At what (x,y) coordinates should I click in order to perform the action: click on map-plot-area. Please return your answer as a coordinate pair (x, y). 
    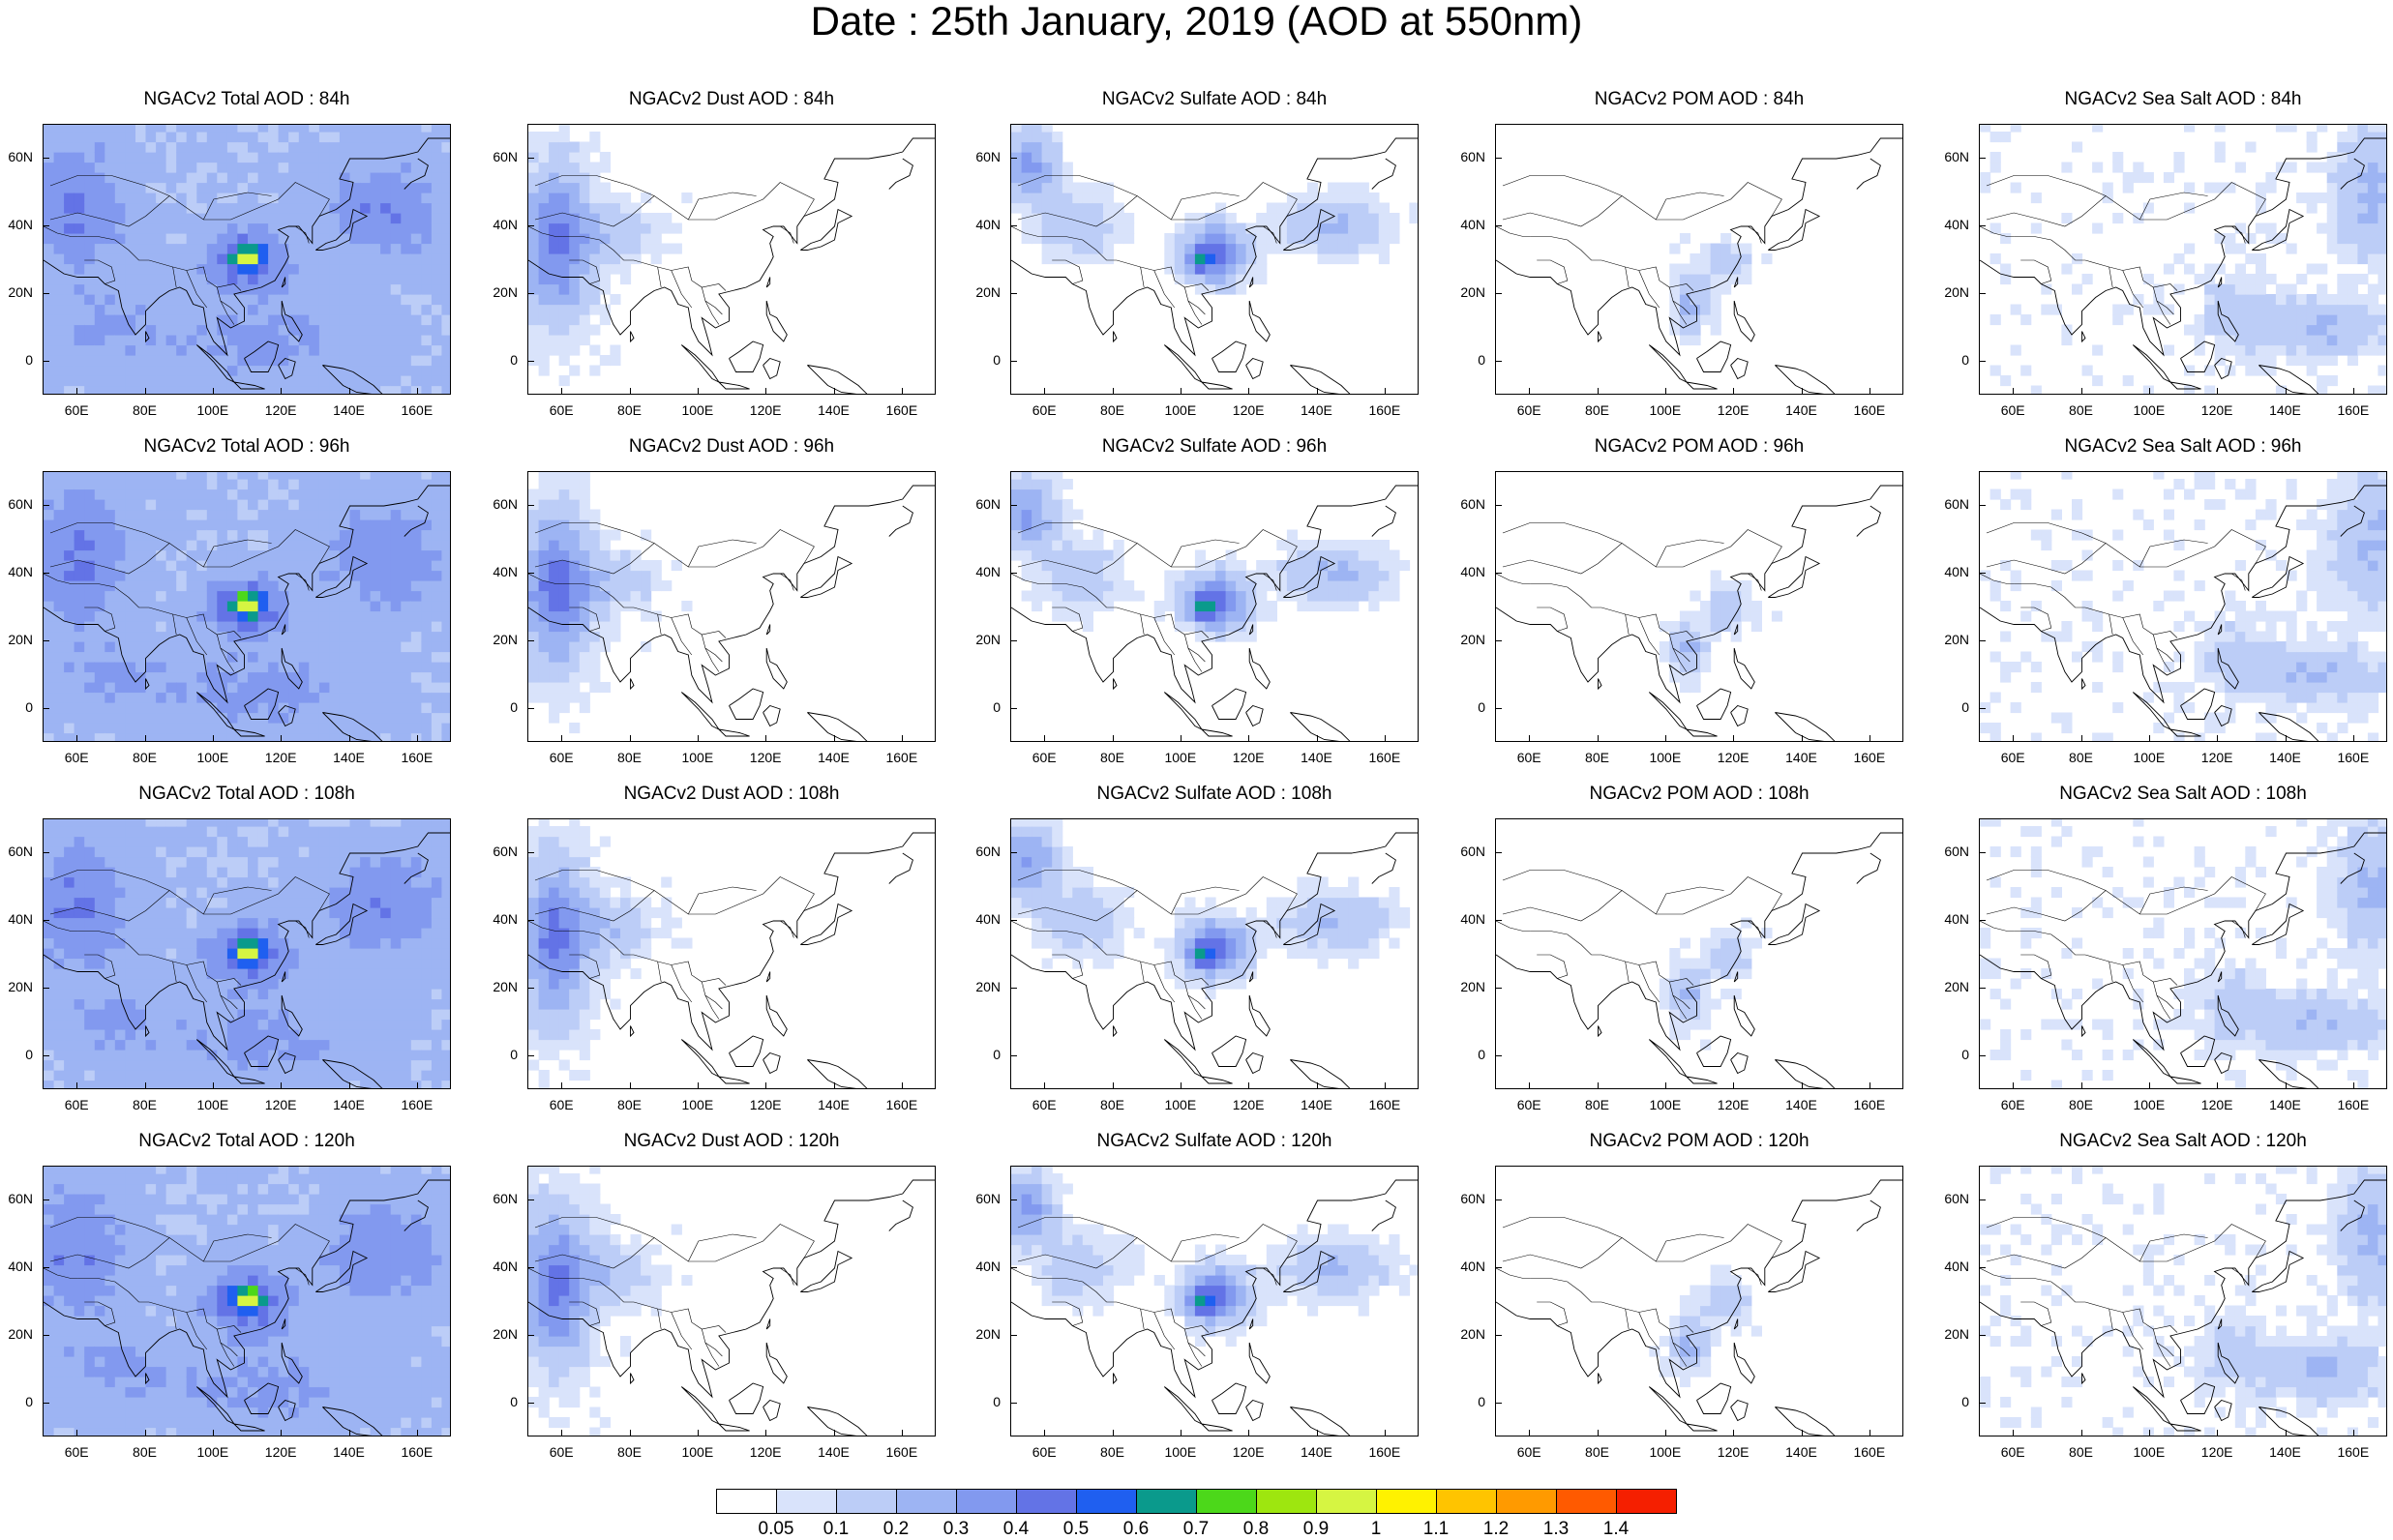
    Looking at the image, I should click on (1214, 259).